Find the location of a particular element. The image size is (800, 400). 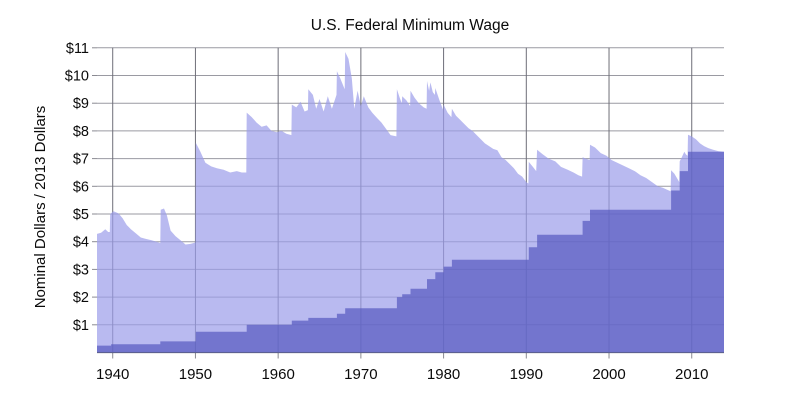

x-tick-label: 2010 is located at coordinates (691, 374).